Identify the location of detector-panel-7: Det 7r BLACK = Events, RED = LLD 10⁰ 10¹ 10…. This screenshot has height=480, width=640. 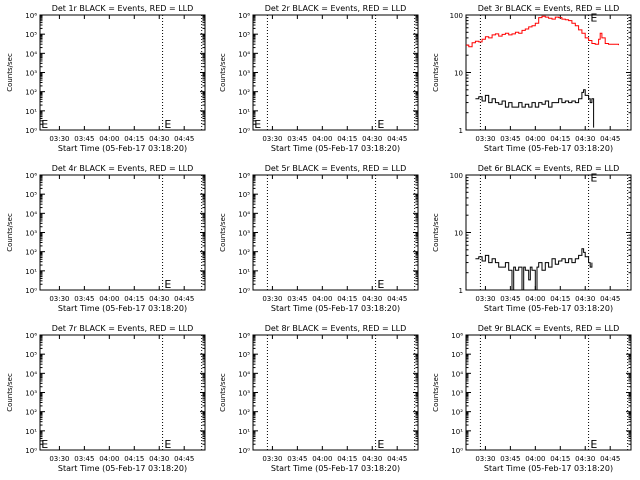
(106, 398).